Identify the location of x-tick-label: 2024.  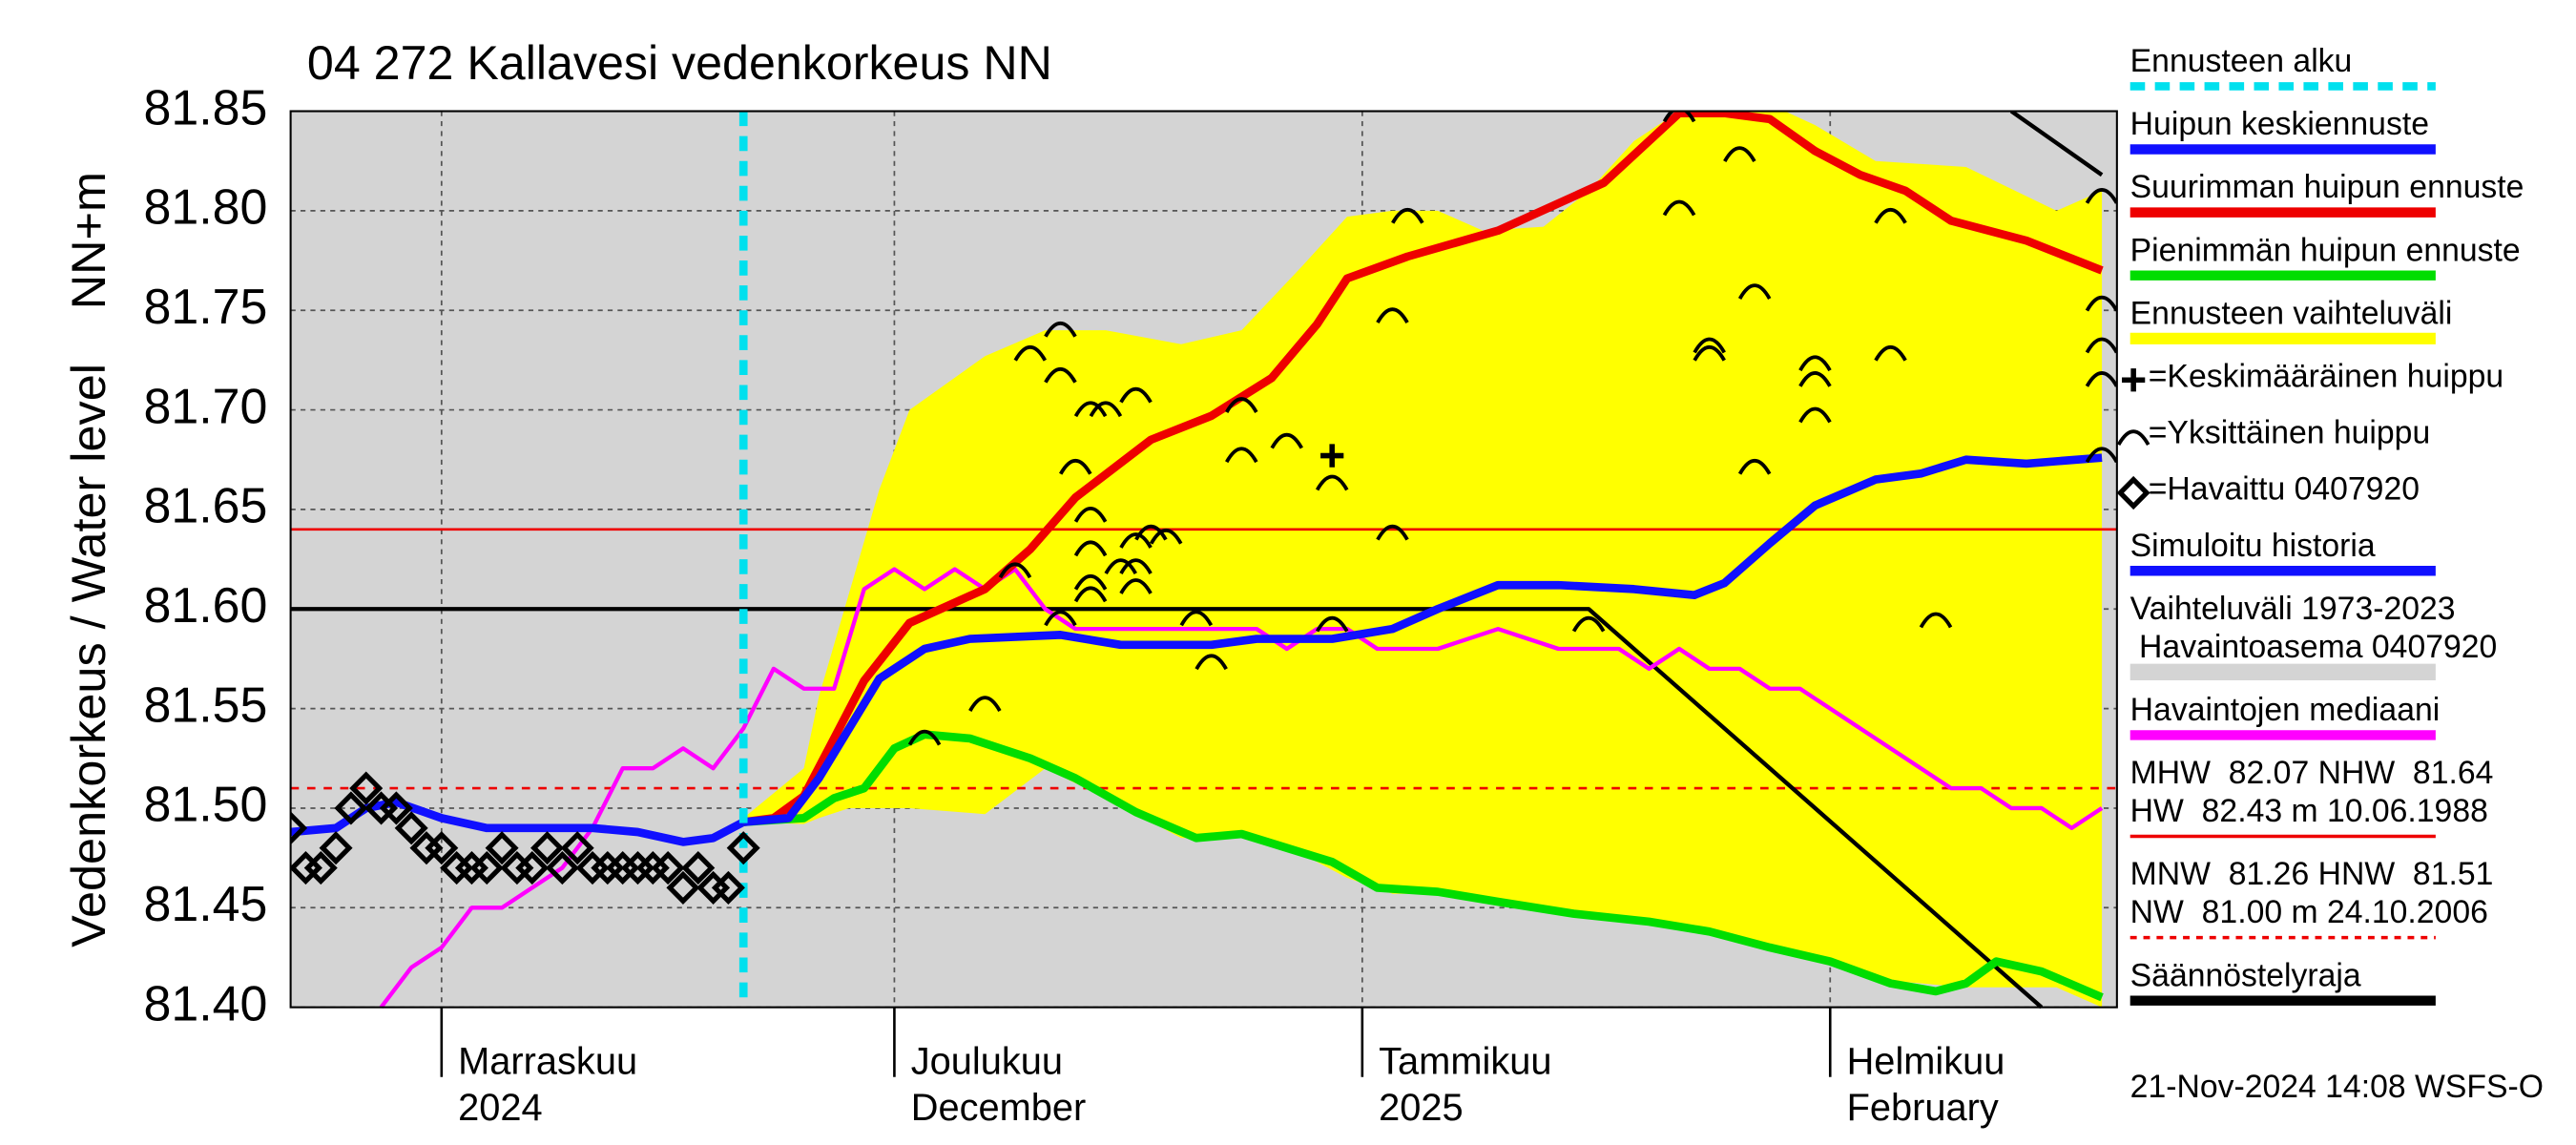
(500, 1108).